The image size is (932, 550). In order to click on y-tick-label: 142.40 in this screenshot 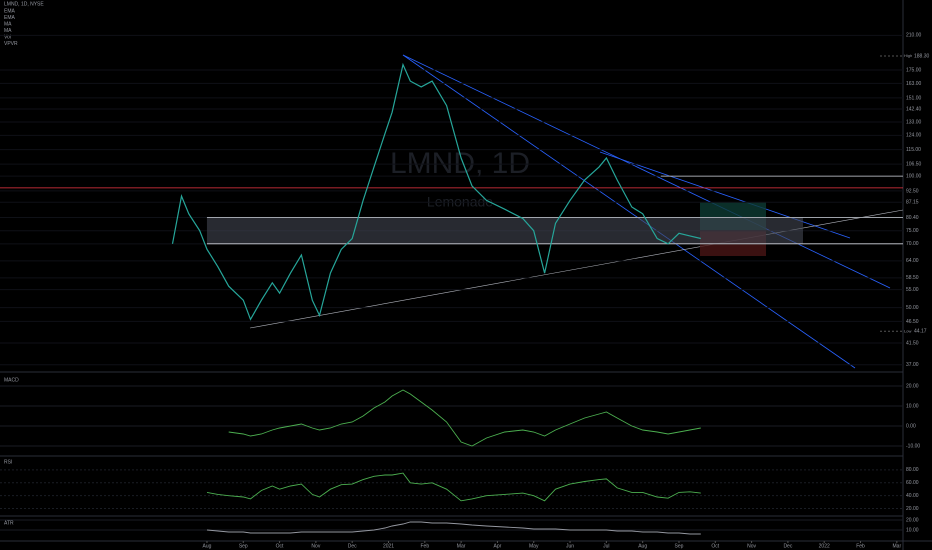, I will do `click(914, 109)`.